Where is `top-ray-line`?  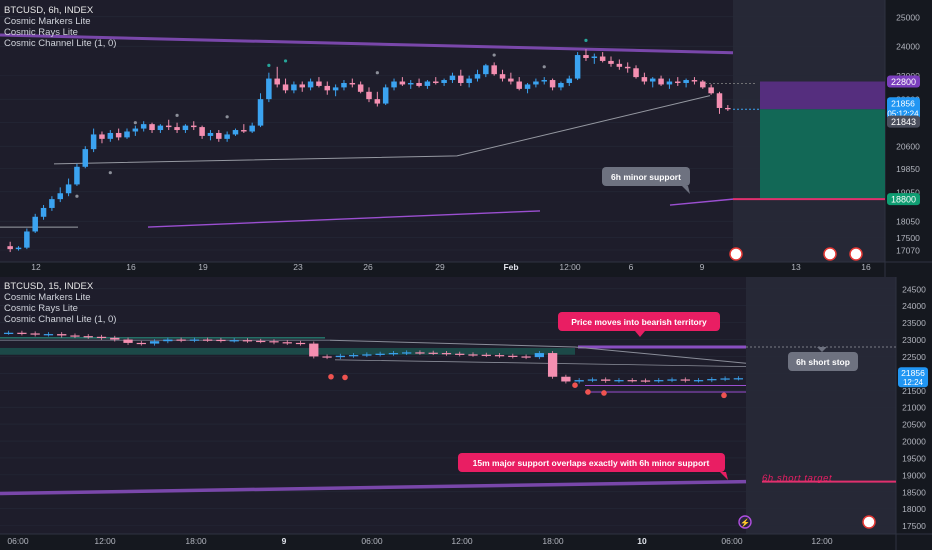
top-ray-line is located at coordinates (344, 219).